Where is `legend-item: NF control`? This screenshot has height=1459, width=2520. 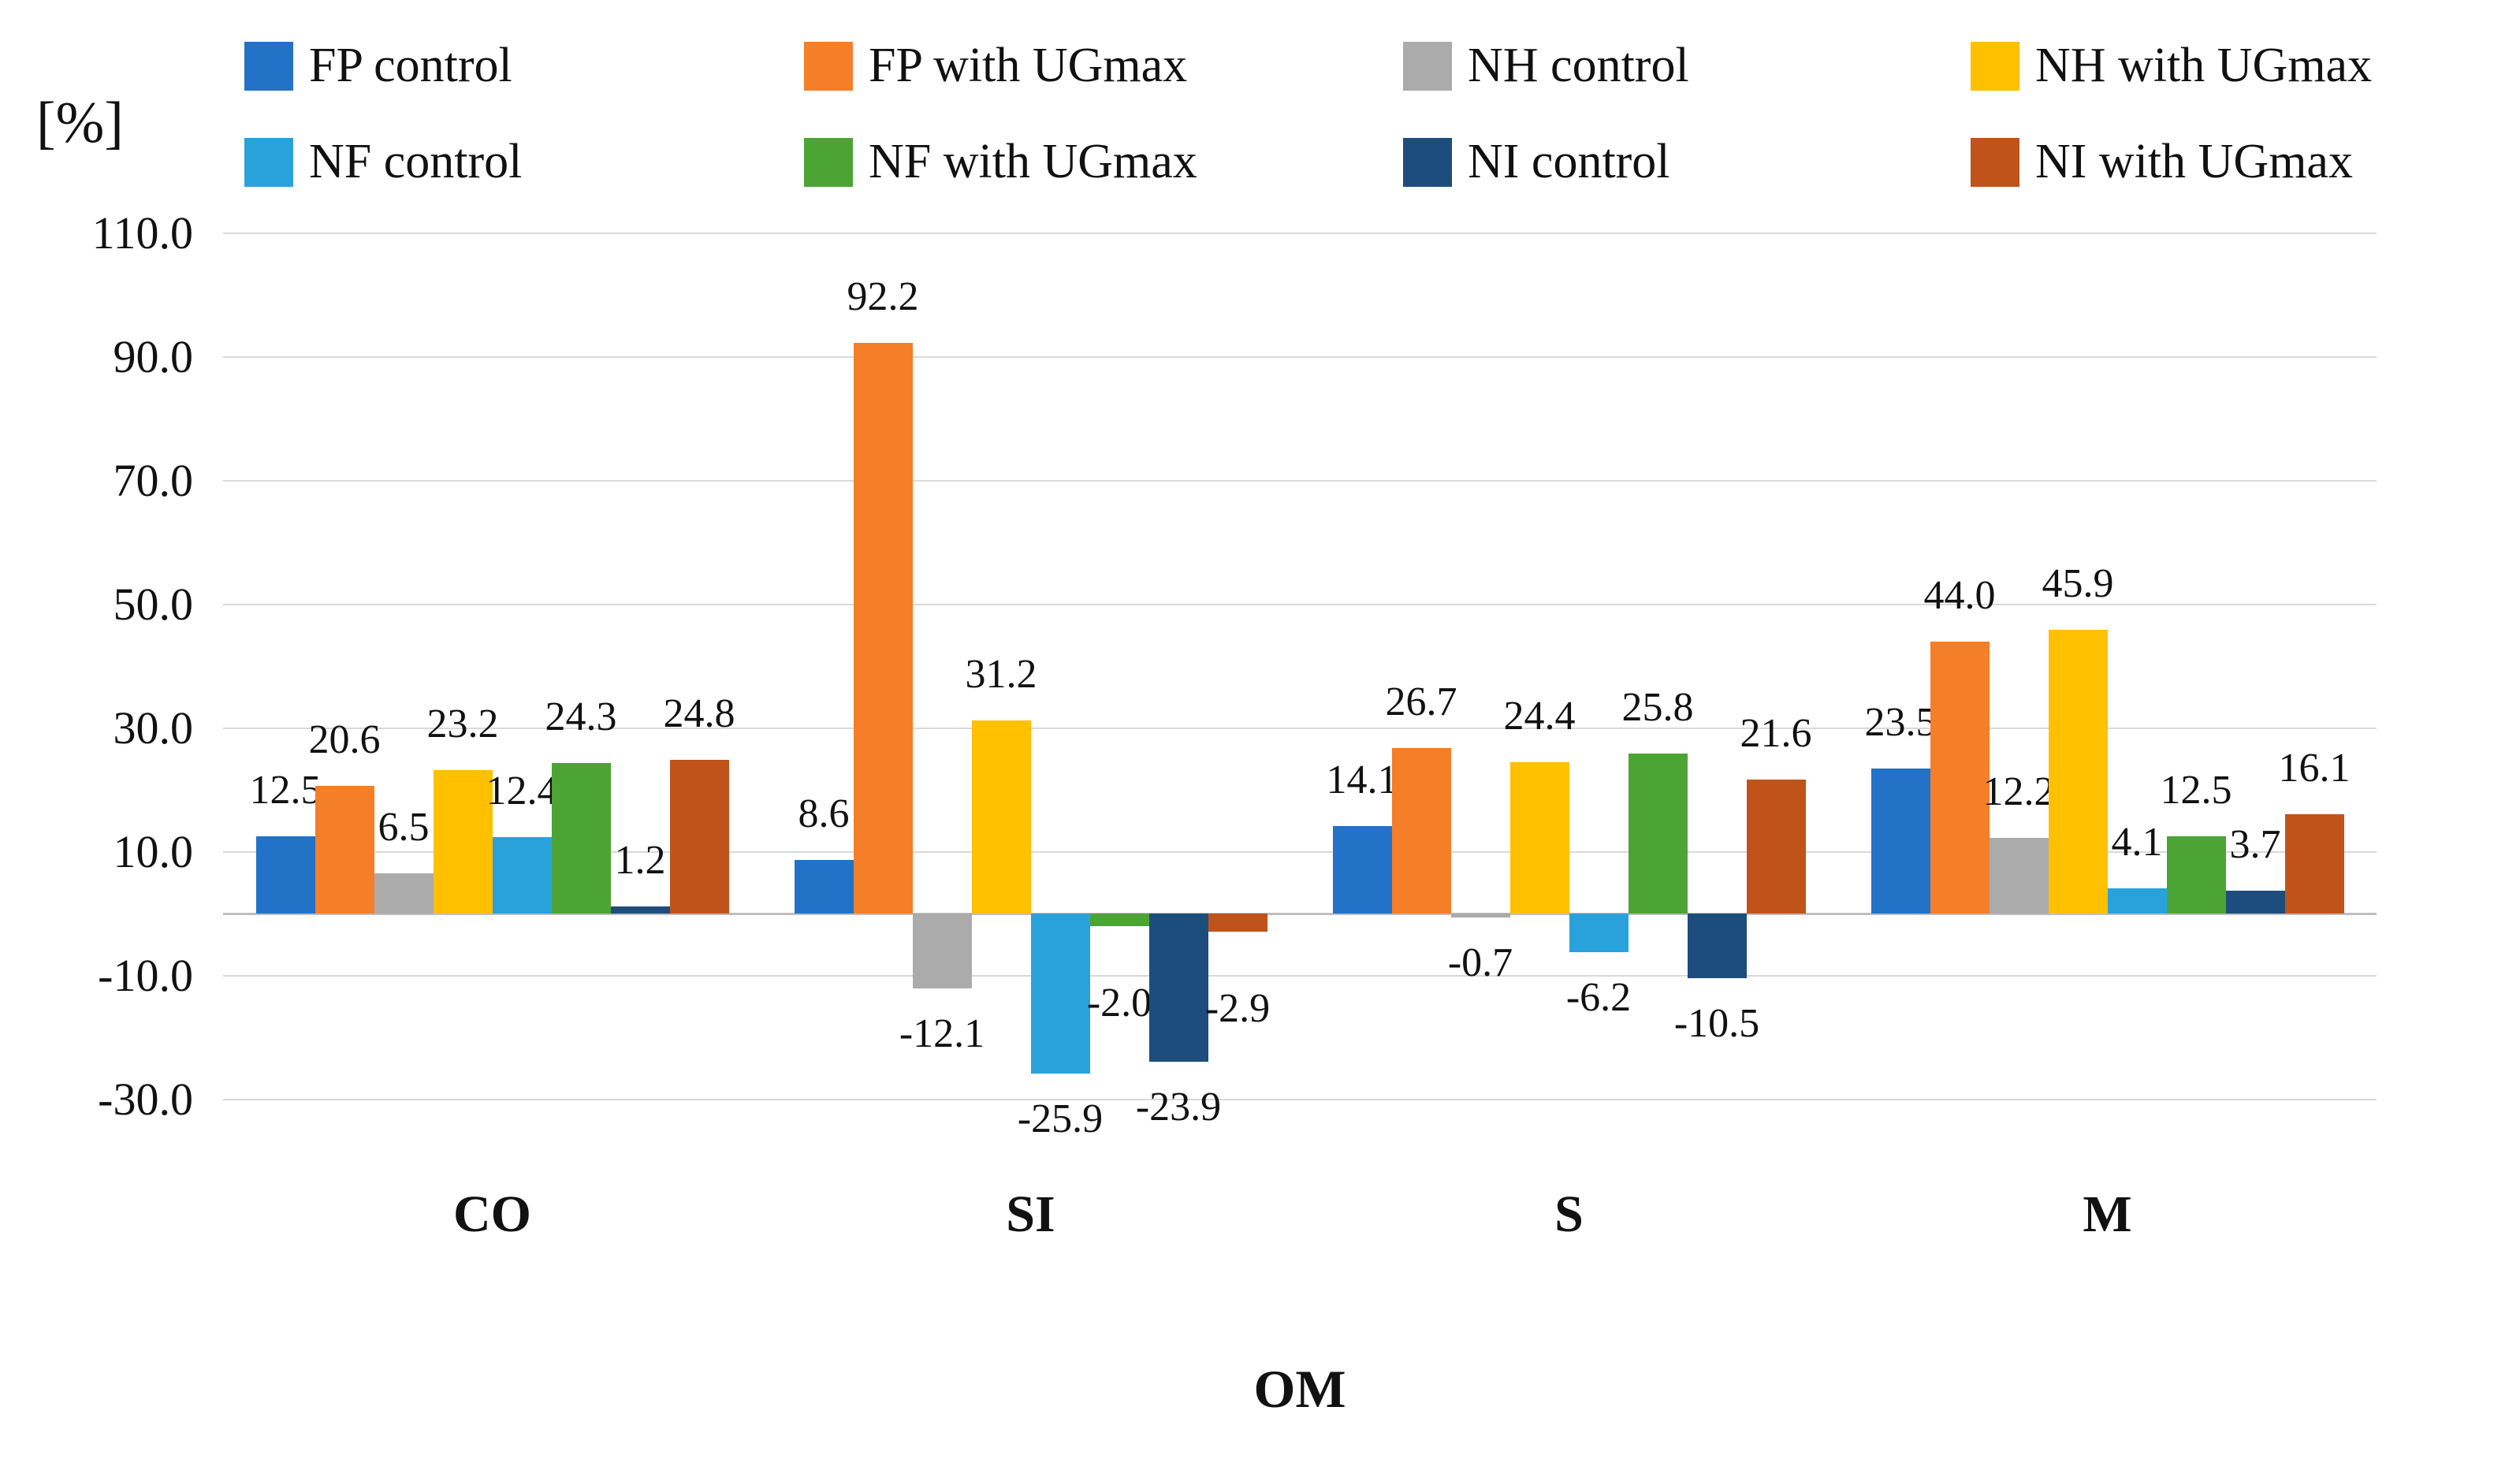 legend-item: NF control is located at coordinates (383, 161).